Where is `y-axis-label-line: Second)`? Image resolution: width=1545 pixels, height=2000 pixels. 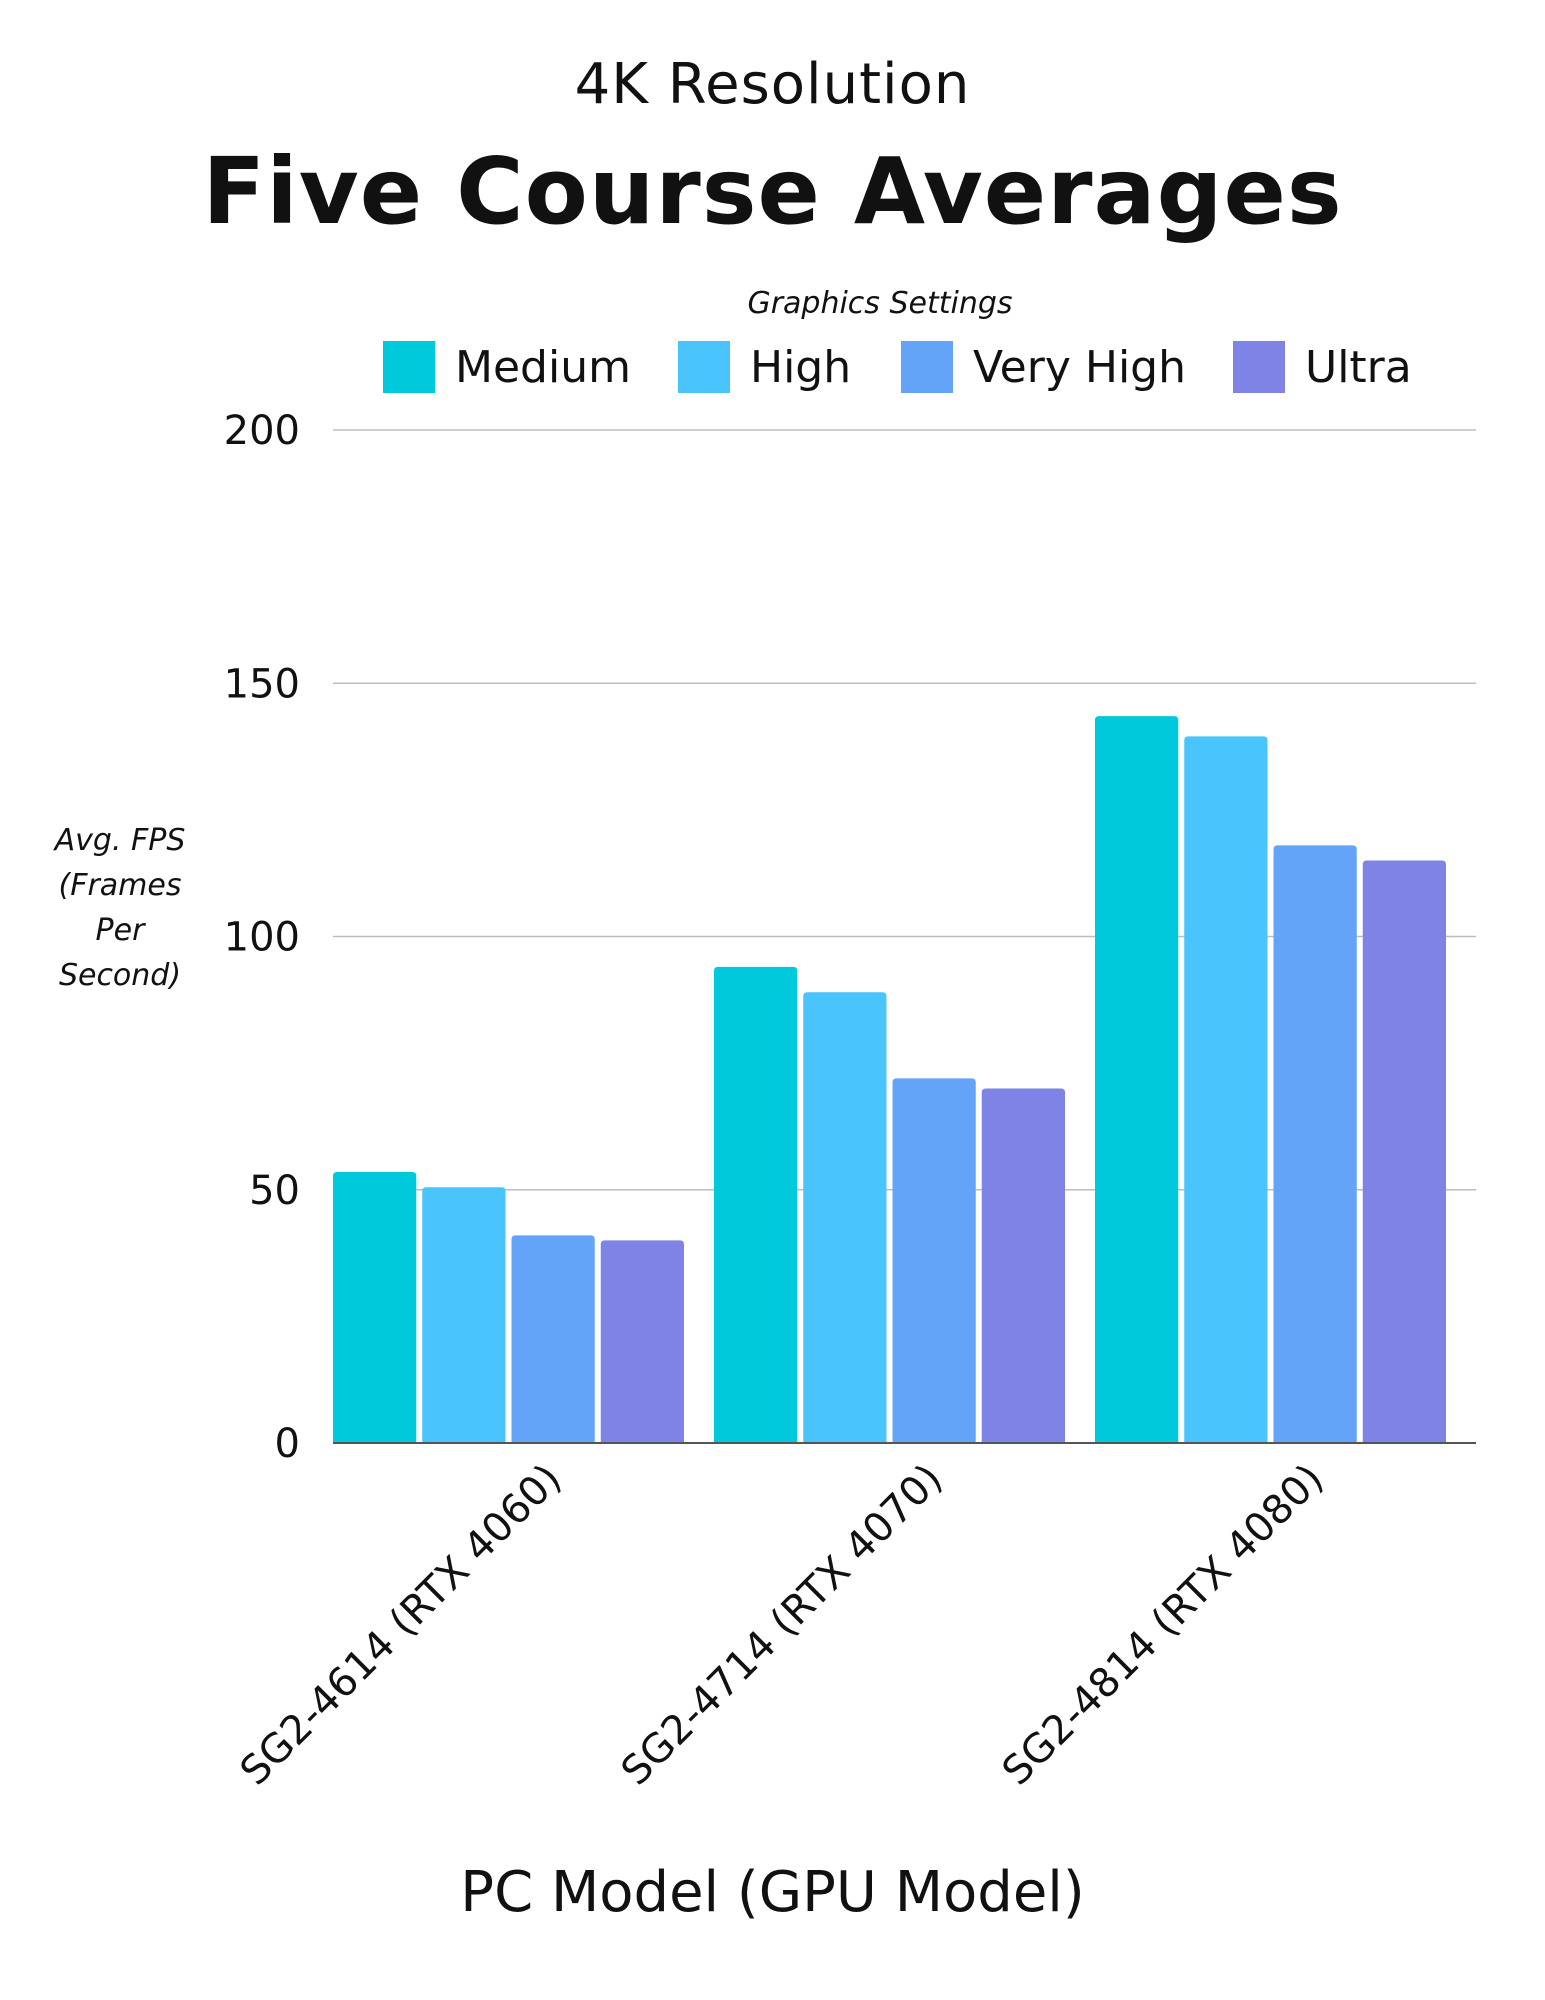 y-axis-label-line: Second) is located at coordinates (120, 975).